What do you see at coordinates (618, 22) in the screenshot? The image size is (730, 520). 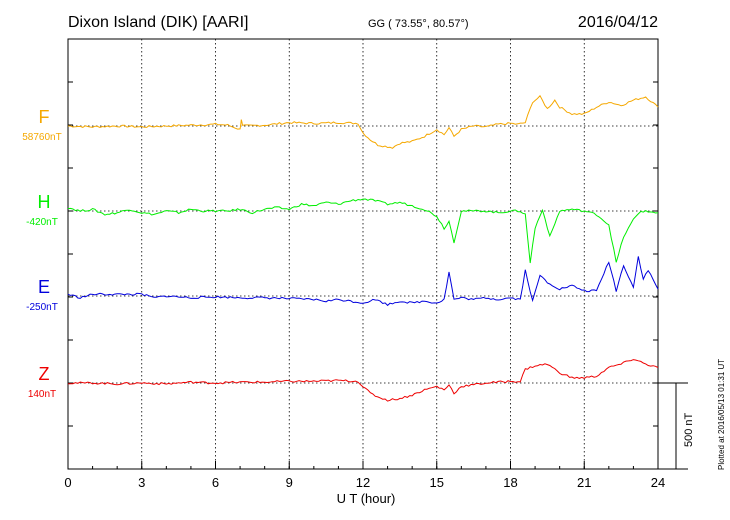 I see `chart-date: 2016/04/12` at bounding box center [618, 22].